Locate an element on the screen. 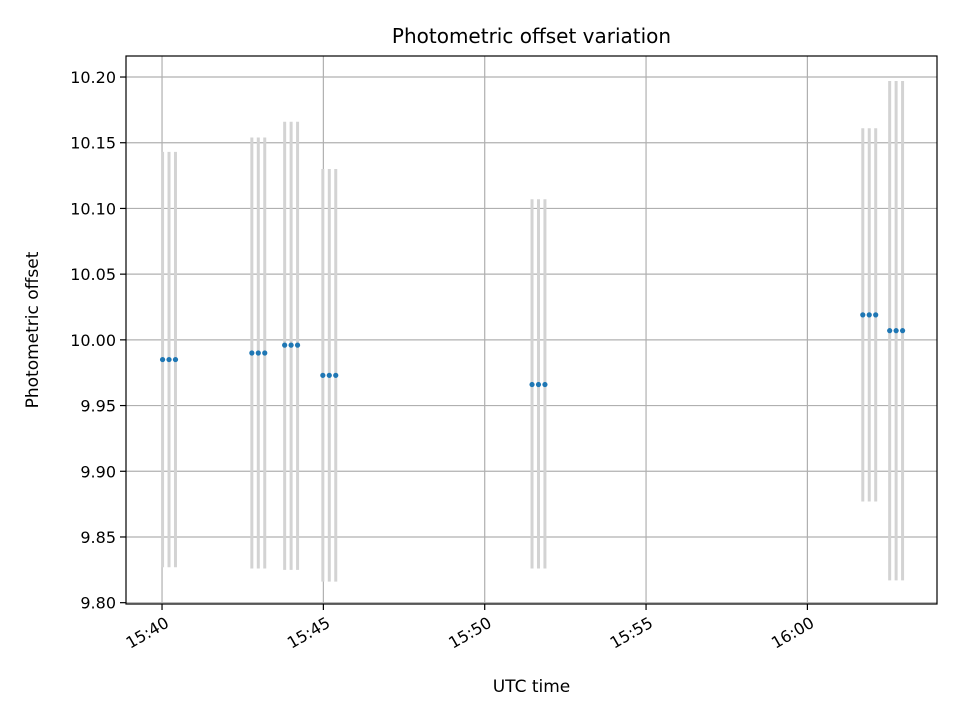 The image size is (960, 720). y-tick-label: 9.80 is located at coordinates (98, 603).